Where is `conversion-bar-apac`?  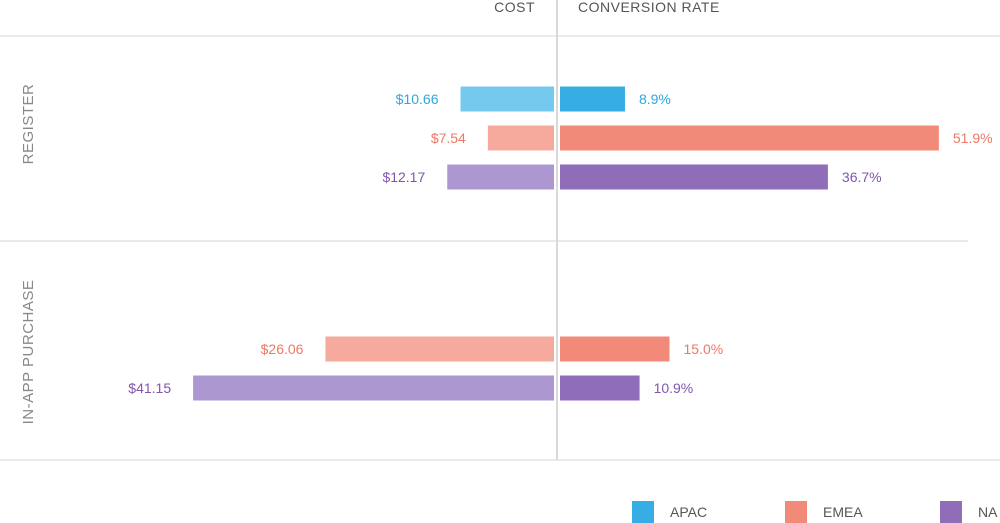 conversion-bar-apac is located at coordinates (592, 99).